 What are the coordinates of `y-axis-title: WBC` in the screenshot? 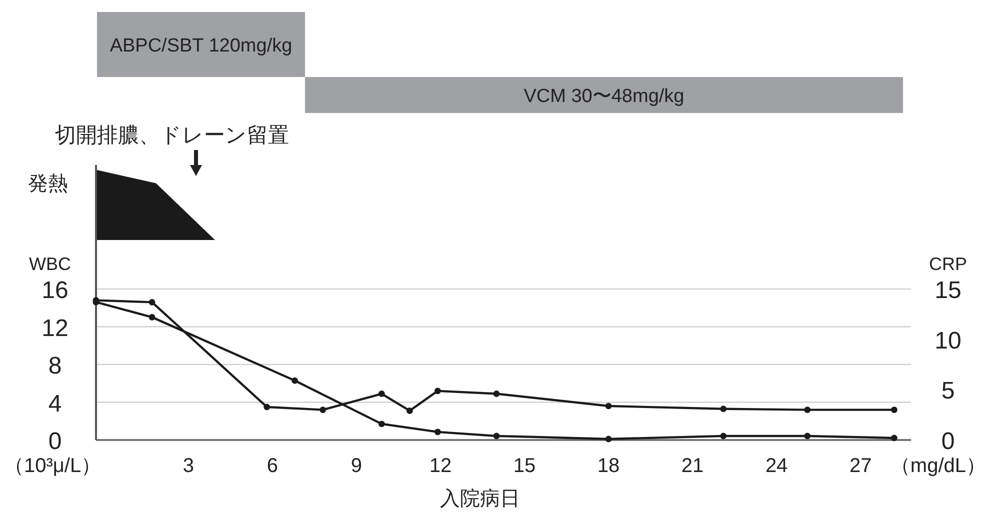 It's located at (50, 264).